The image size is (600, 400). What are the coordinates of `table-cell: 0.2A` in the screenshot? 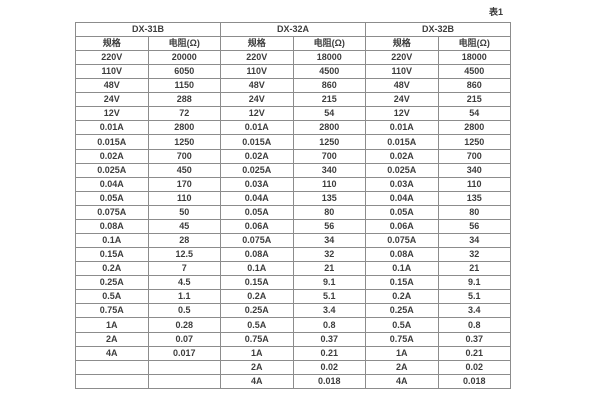 It's located at (402, 297).